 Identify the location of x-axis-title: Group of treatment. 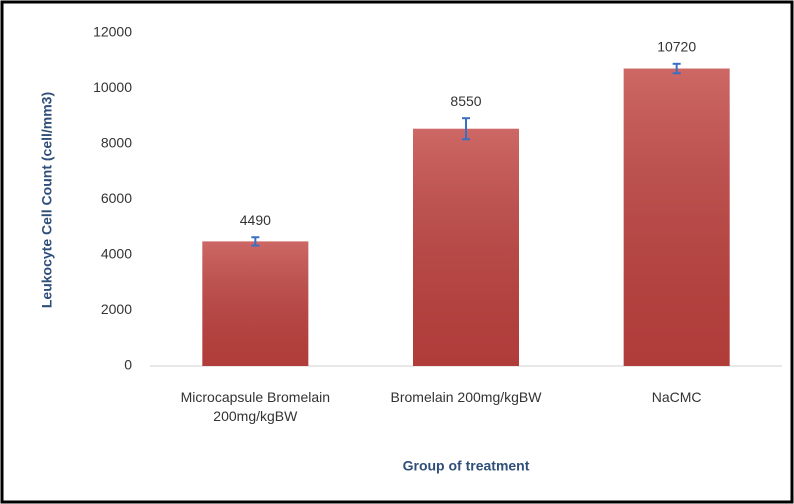
(466, 466).